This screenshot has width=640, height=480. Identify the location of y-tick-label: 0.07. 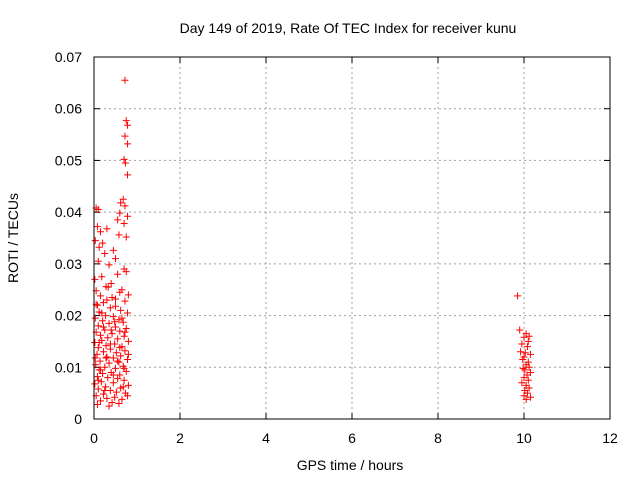
(68, 57).